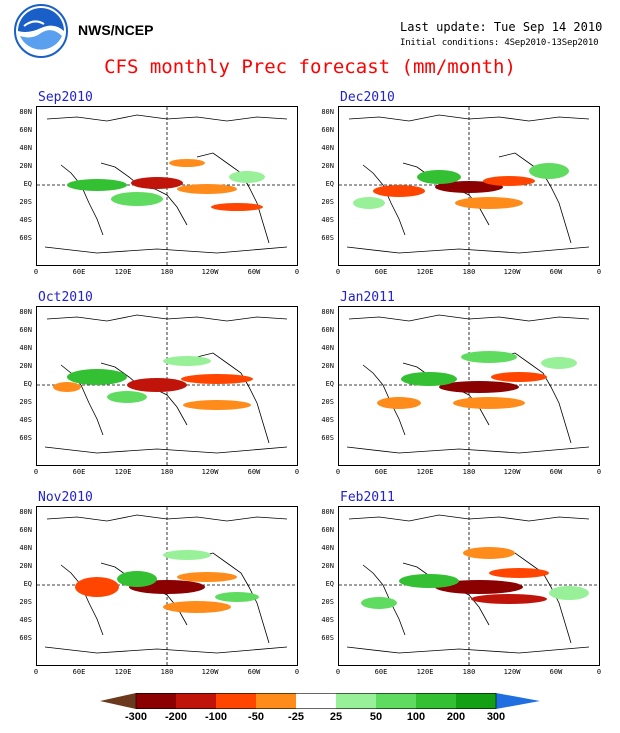  I want to click on colorbar-label: 200, so click(456, 717).